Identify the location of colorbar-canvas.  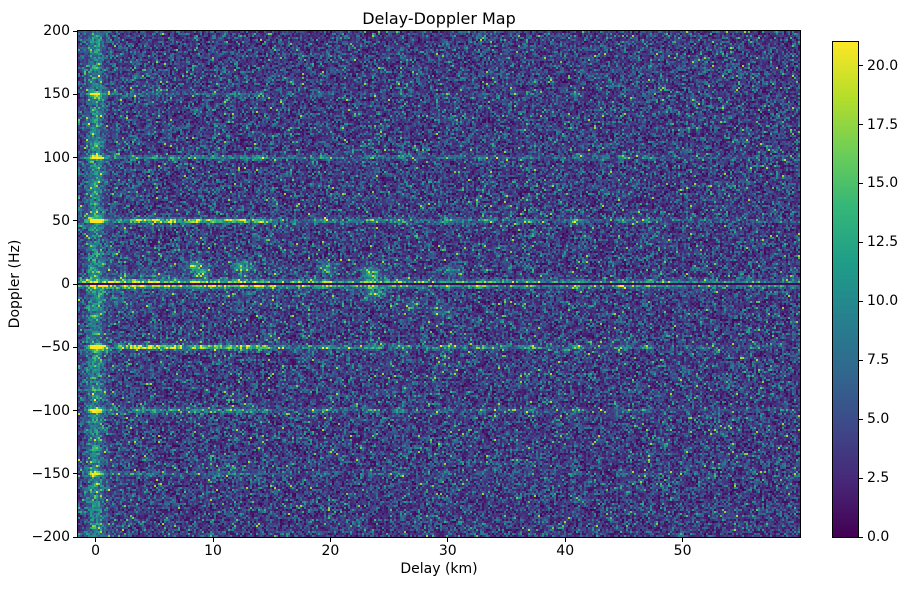
(845, 289).